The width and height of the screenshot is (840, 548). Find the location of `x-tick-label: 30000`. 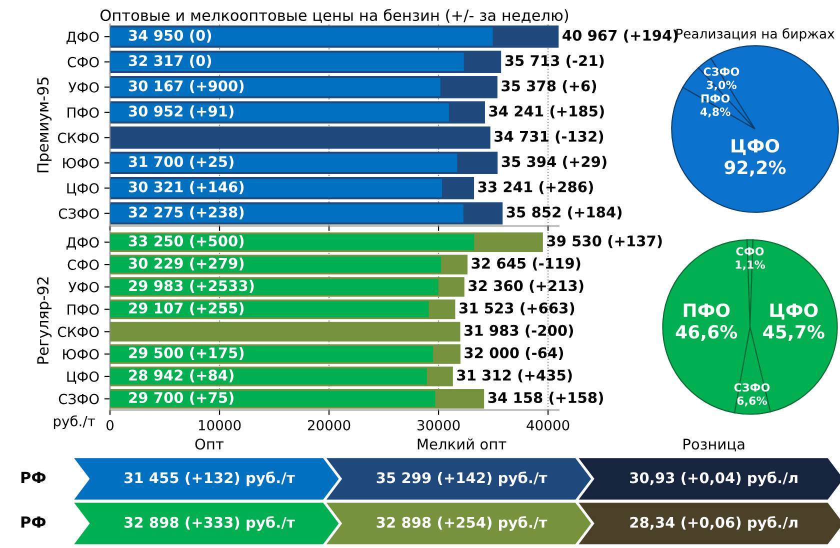

x-tick-label: 30000 is located at coordinates (439, 425).